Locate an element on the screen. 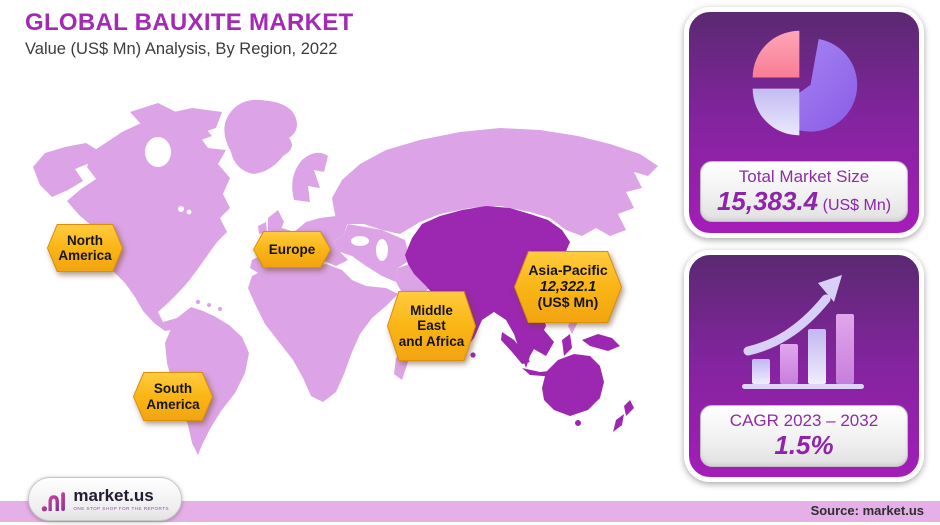  logo-tagline: ONE STOP SHOP FOR THE REPORTS is located at coordinates (121, 508).